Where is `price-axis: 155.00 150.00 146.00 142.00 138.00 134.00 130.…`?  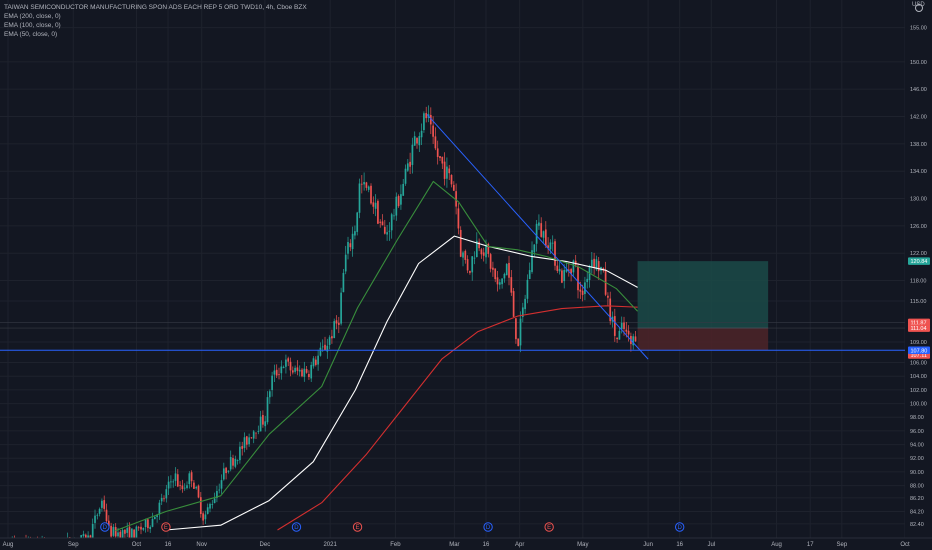 price-axis: 155.00 150.00 146.00 142.00 138.00 134.00 130.… is located at coordinates (918, 275).